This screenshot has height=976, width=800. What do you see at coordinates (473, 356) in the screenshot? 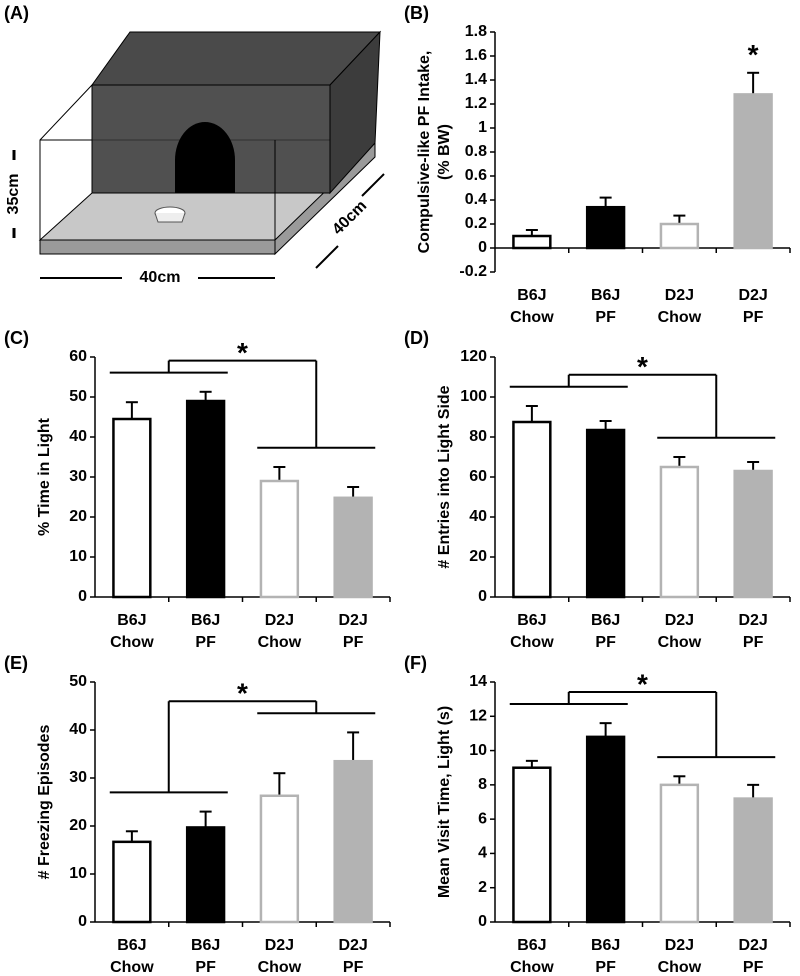
I see `y-tick-label: 120` at bounding box center [473, 356].